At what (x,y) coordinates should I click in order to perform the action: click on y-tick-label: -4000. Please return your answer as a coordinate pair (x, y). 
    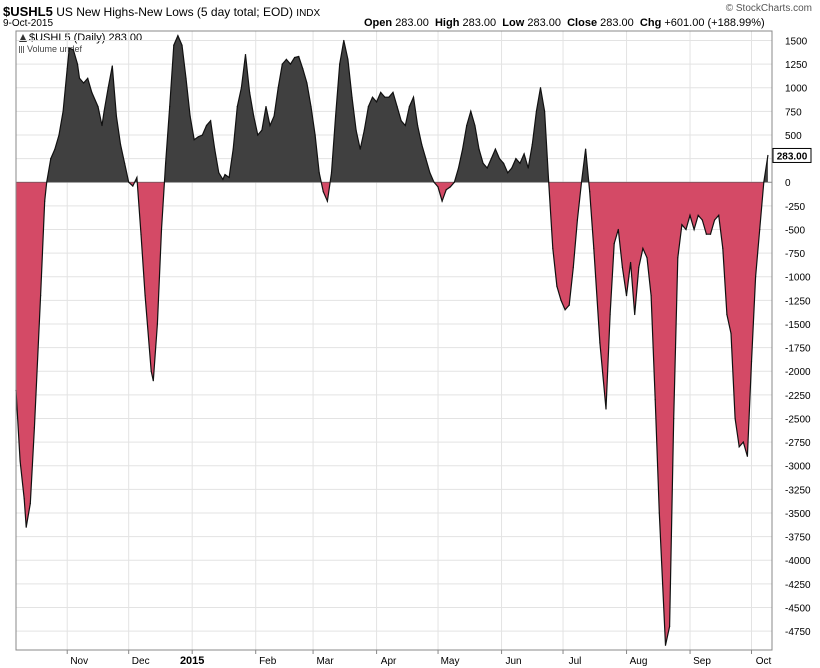
    Looking at the image, I should click on (798, 561).